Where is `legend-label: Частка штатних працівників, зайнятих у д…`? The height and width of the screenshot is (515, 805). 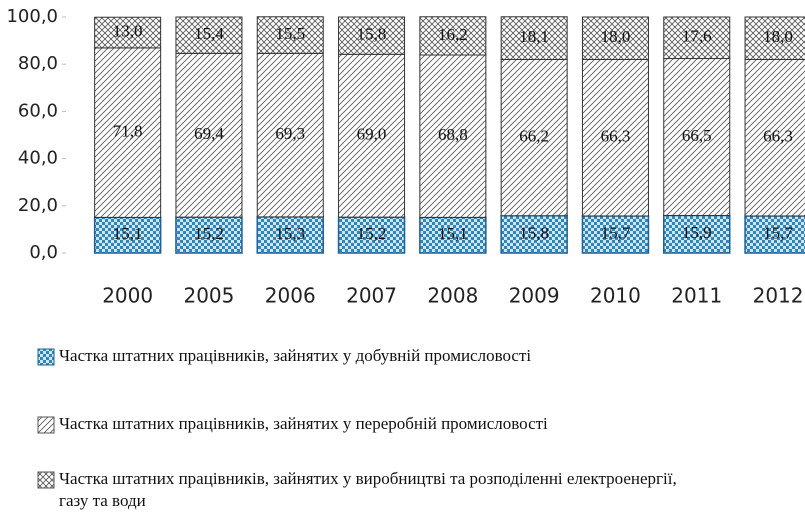
legend-label: Частка штатних працівників, зайнятих у д… is located at coordinates (295, 355).